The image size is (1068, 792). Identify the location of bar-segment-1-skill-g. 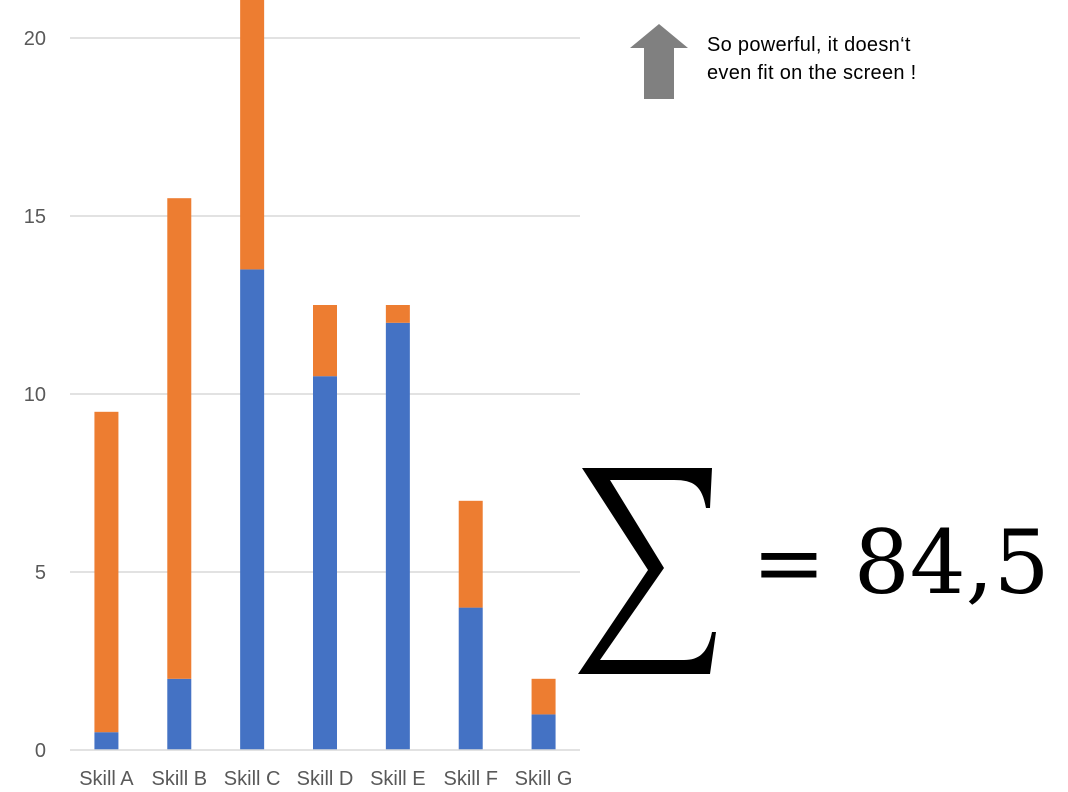
(543, 732).